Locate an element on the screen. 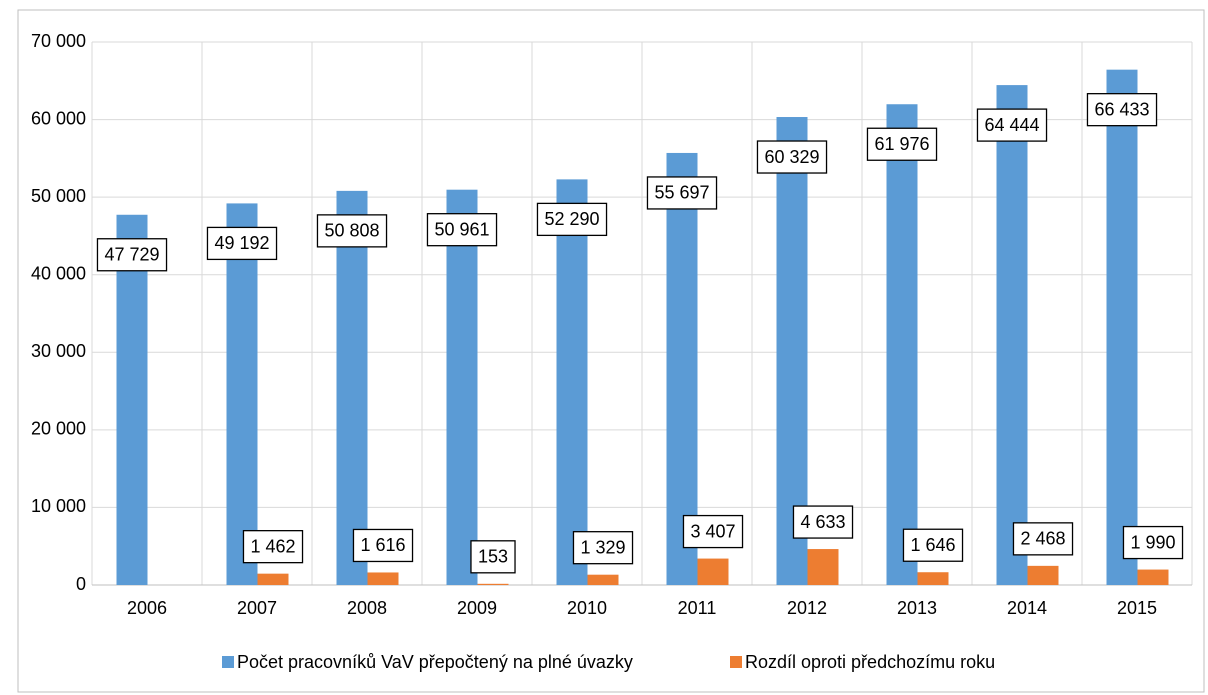 Image resolution: width=1208 pixels, height=695 pixels. data-label: 1 616 is located at coordinates (382, 545).